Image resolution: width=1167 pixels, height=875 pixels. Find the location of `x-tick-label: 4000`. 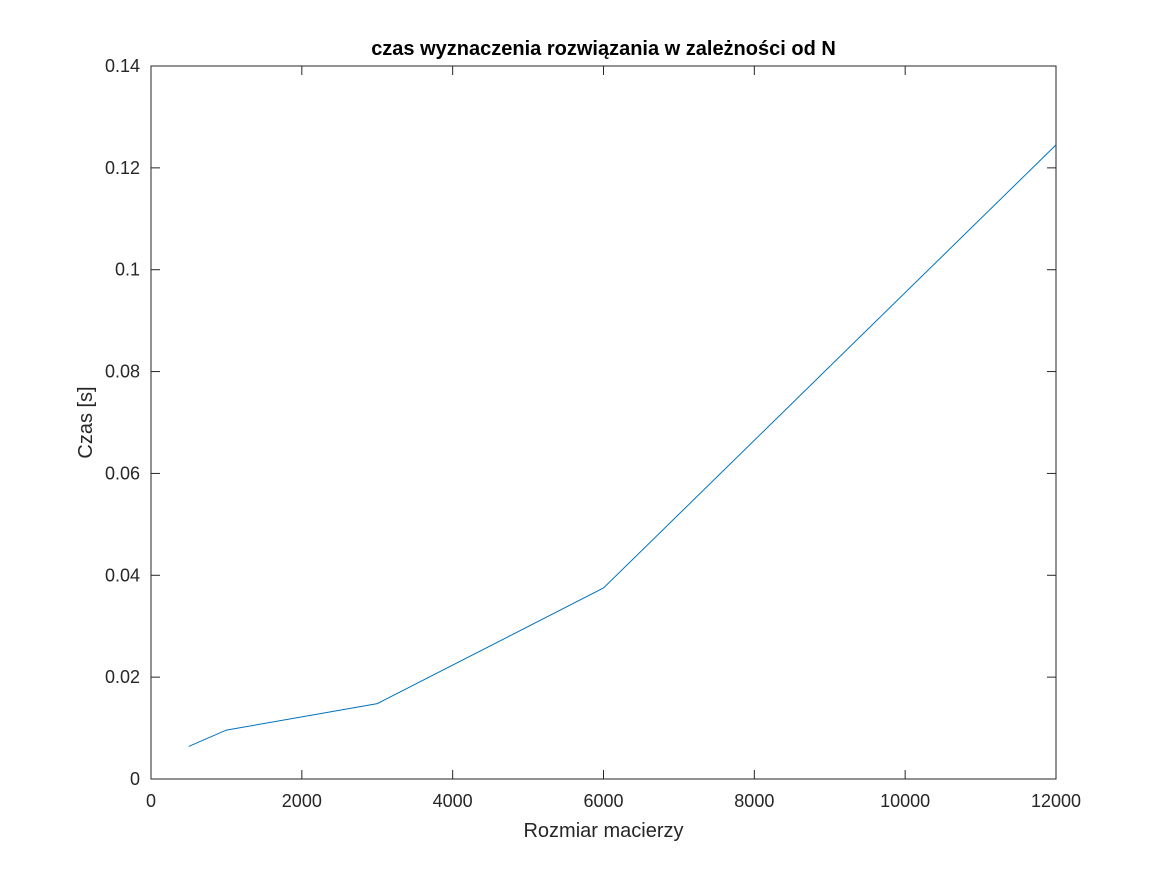

x-tick-label: 4000 is located at coordinates (453, 801).